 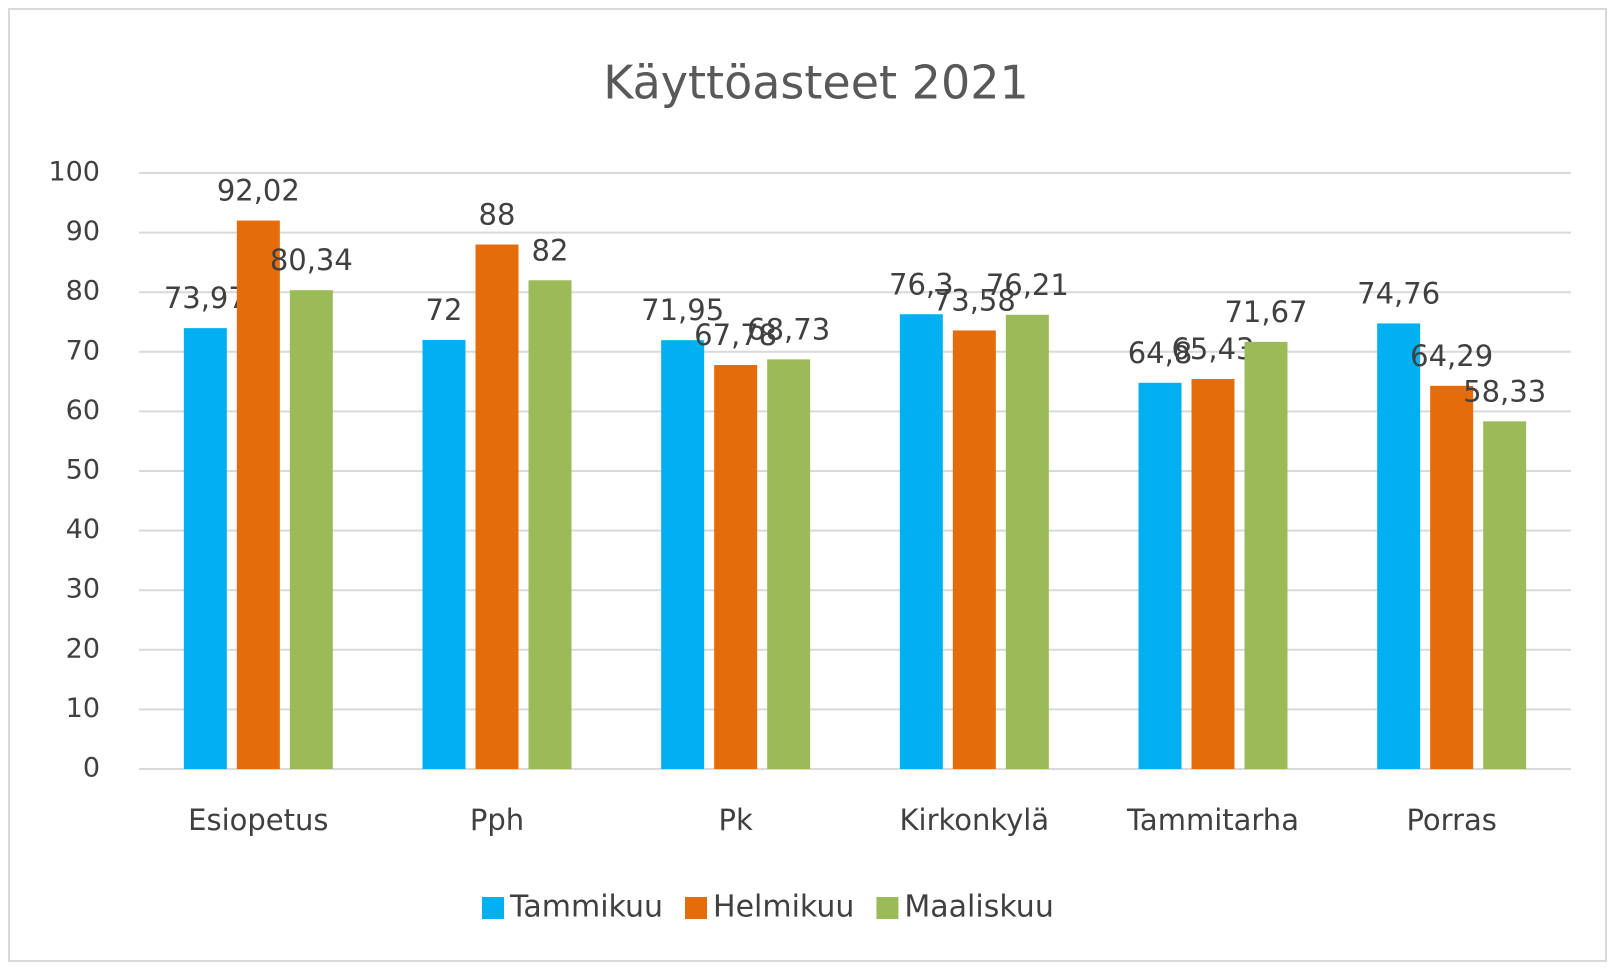 I want to click on data-label: 64,8, so click(x=1160, y=353).